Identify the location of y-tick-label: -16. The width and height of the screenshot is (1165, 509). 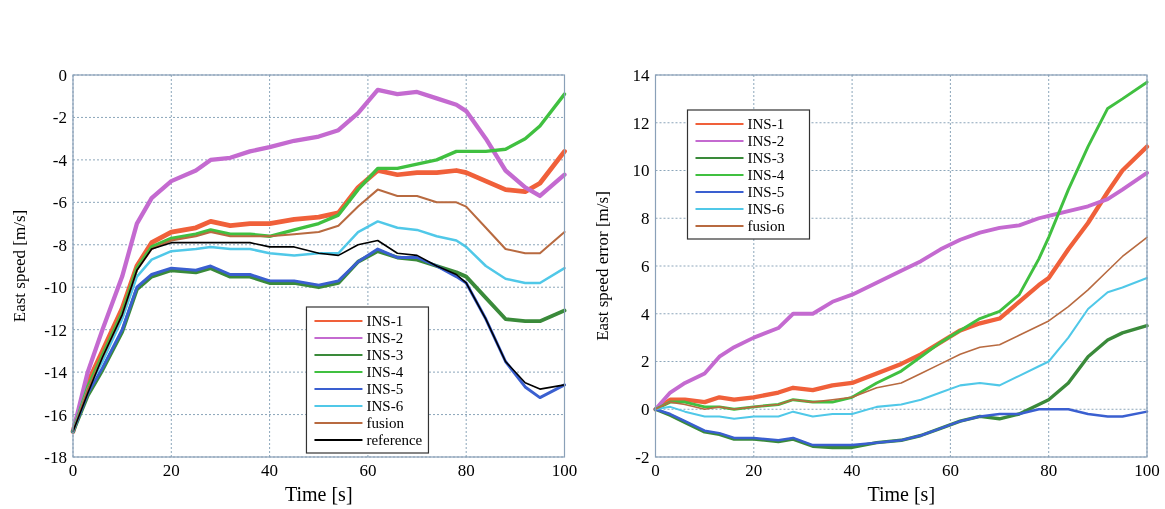
(55, 415).